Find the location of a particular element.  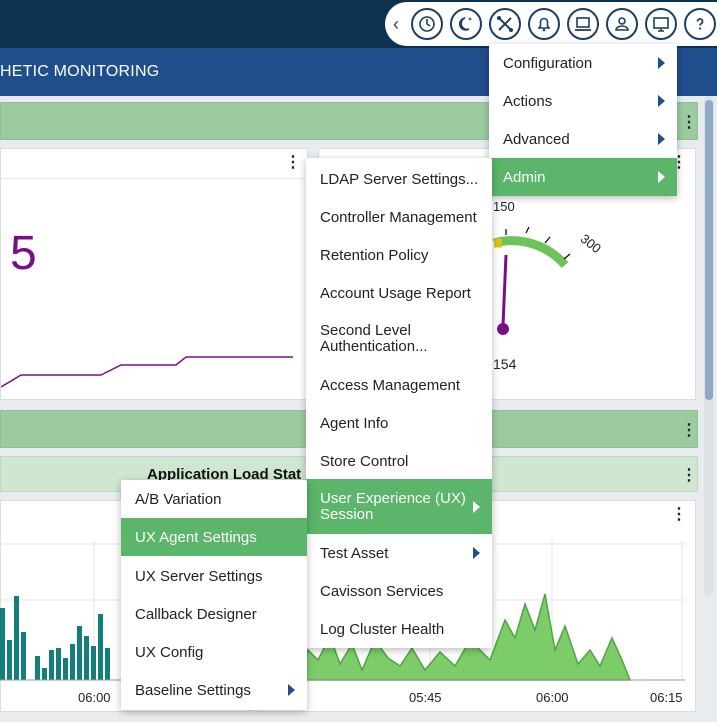

gauge-chart is located at coordinates (531, 280).